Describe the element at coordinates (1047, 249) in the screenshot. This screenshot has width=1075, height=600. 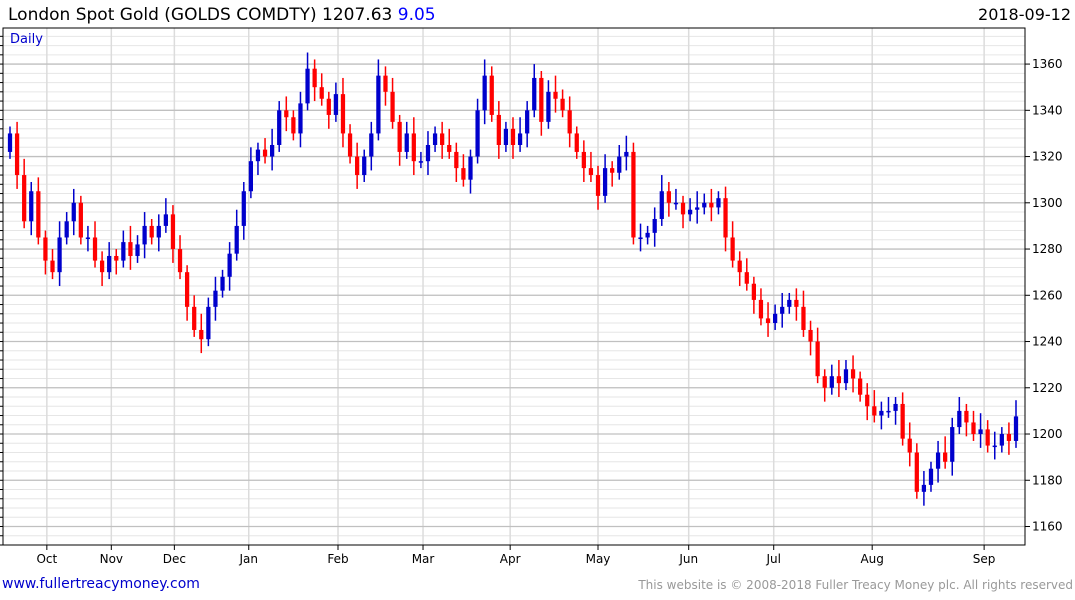
I see `y-tick-label: 1280` at that location.